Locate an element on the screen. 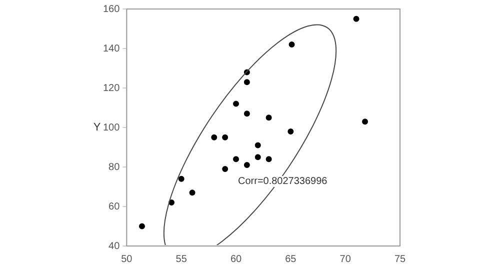 This screenshot has height=270, width=480. y-tick-label: 140 is located at coordinates (111, 48).